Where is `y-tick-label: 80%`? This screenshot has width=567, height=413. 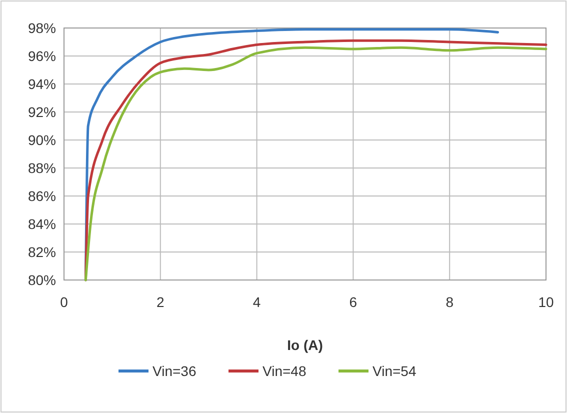
y-tick-label: 80% is located at coordinates (42, 280).